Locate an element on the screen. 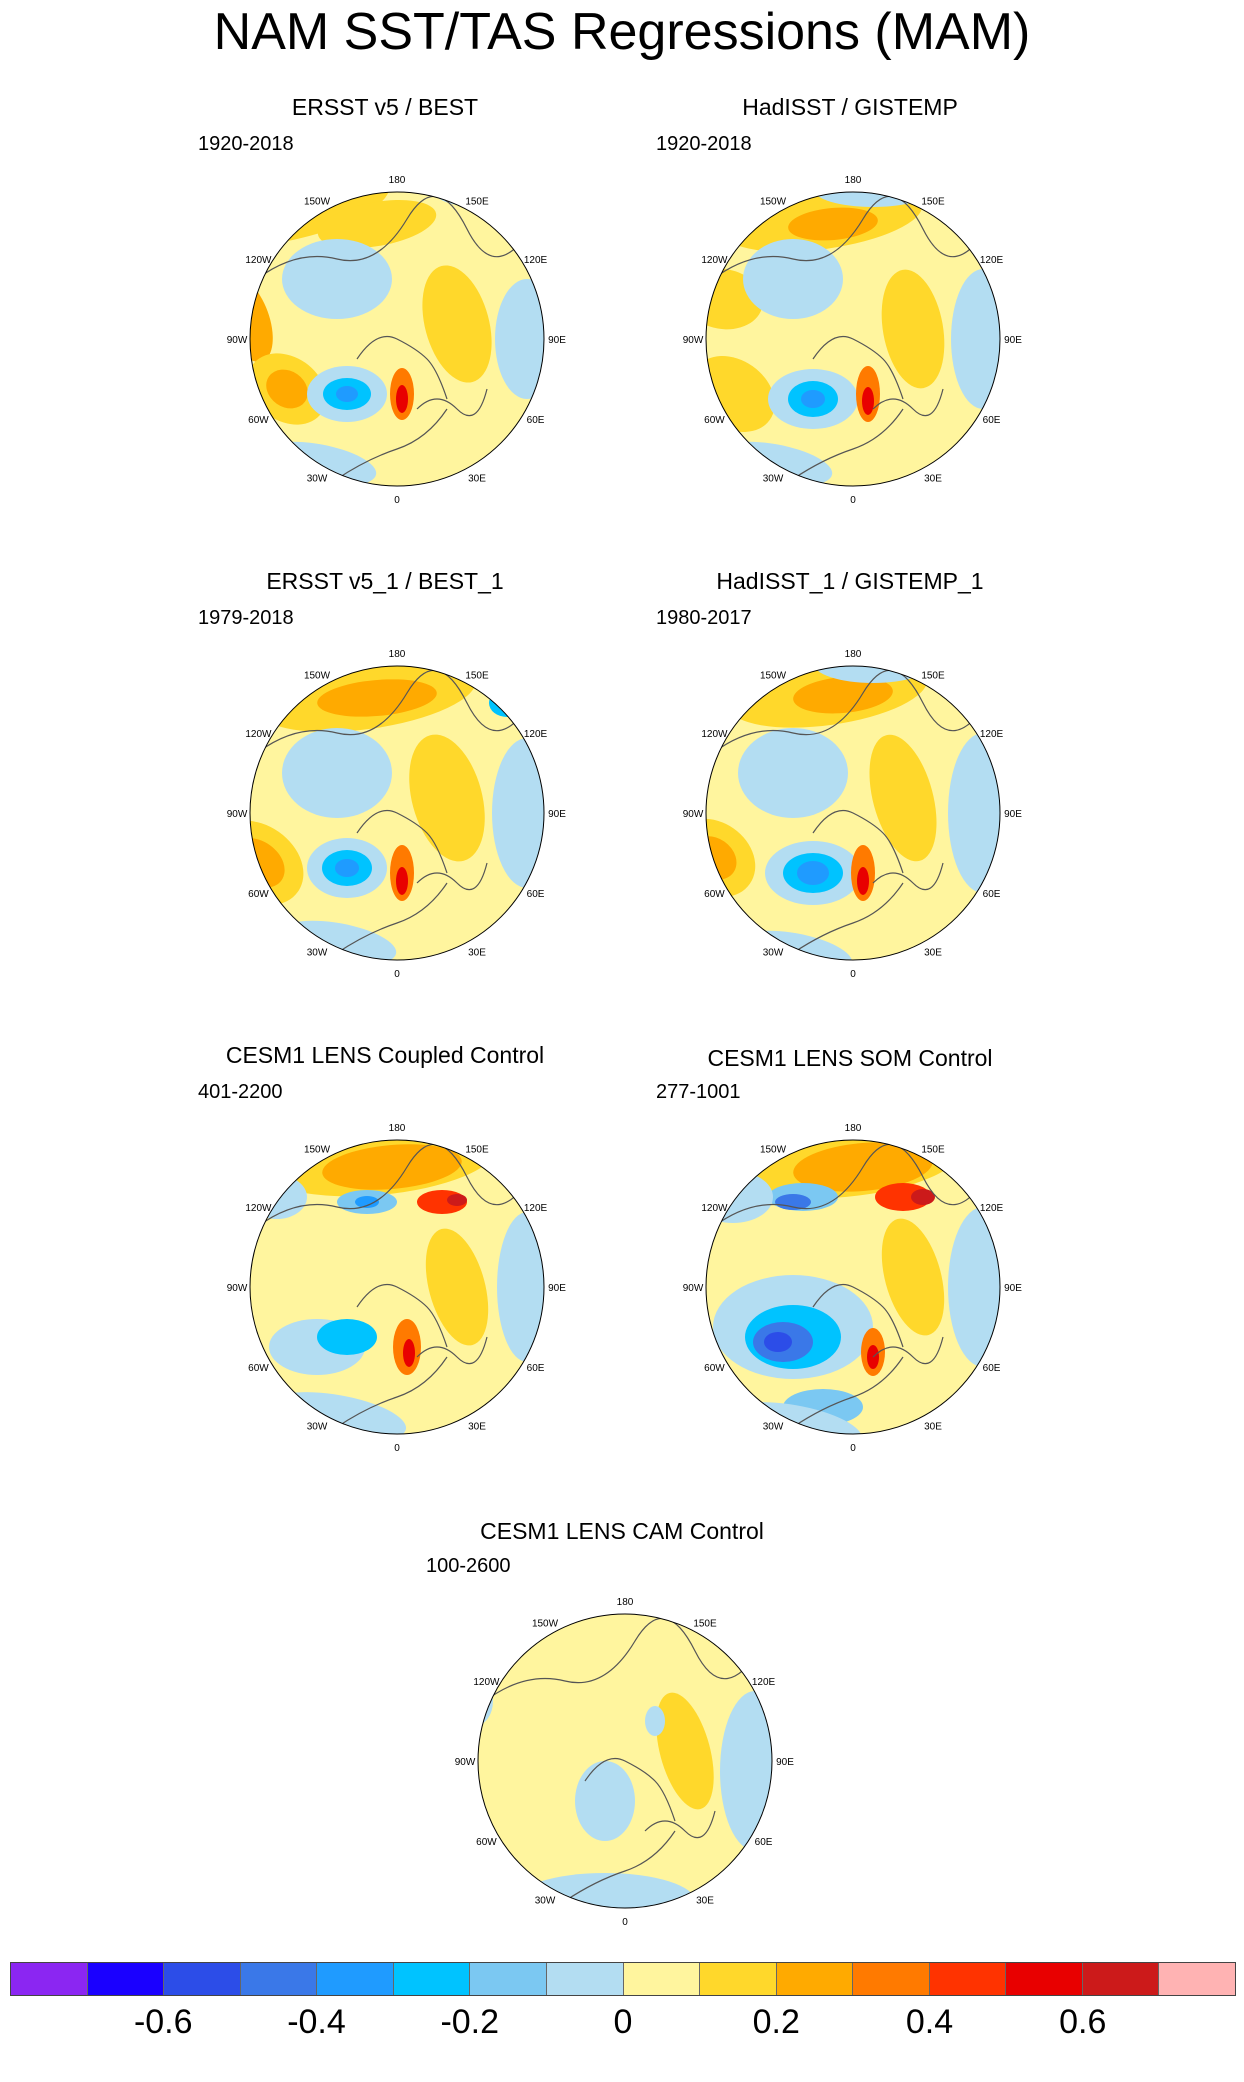 The height and width of the screenshot is (2082, 1244). polar-map-6: 180 150E 120E 90E 60E 30E 0 30W 60W 90W 120W 150W is located at coordinates (853, 1288).